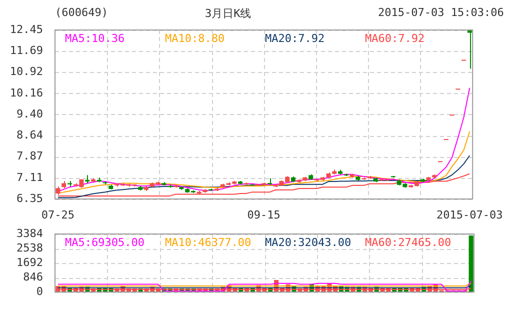 The width and height of the screenshot is (505, 330). I want to click on y-tick-label: 846, so click(33, 277).